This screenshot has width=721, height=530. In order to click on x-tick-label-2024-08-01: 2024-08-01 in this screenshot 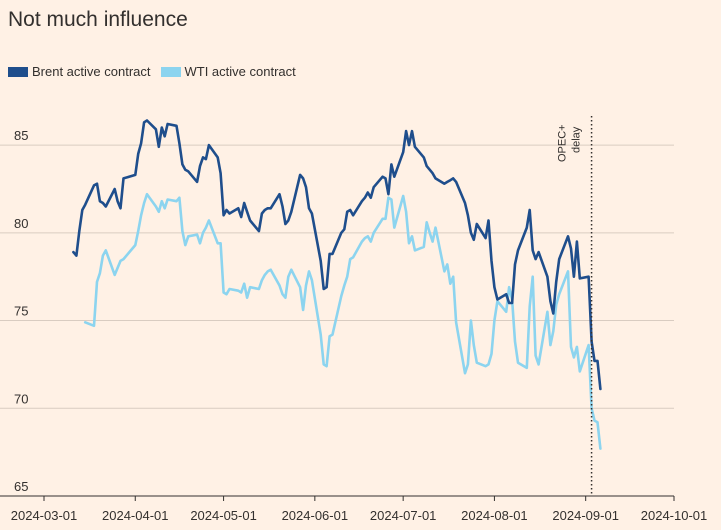, I will do `click(494, 515)`.